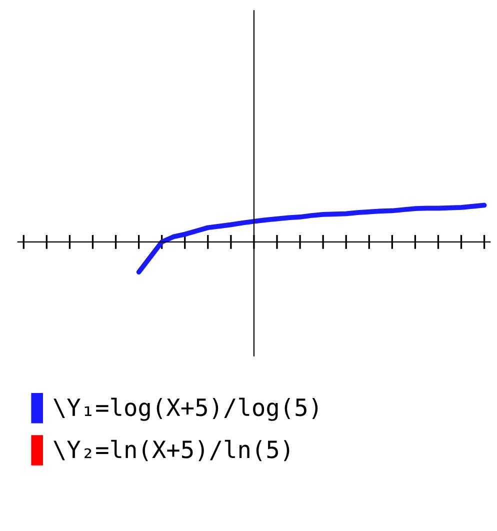 This screenshot has height=531, width=497. I want to click on legend-label: \Y₁=log(X+5)/log(5), so click(186, 409).